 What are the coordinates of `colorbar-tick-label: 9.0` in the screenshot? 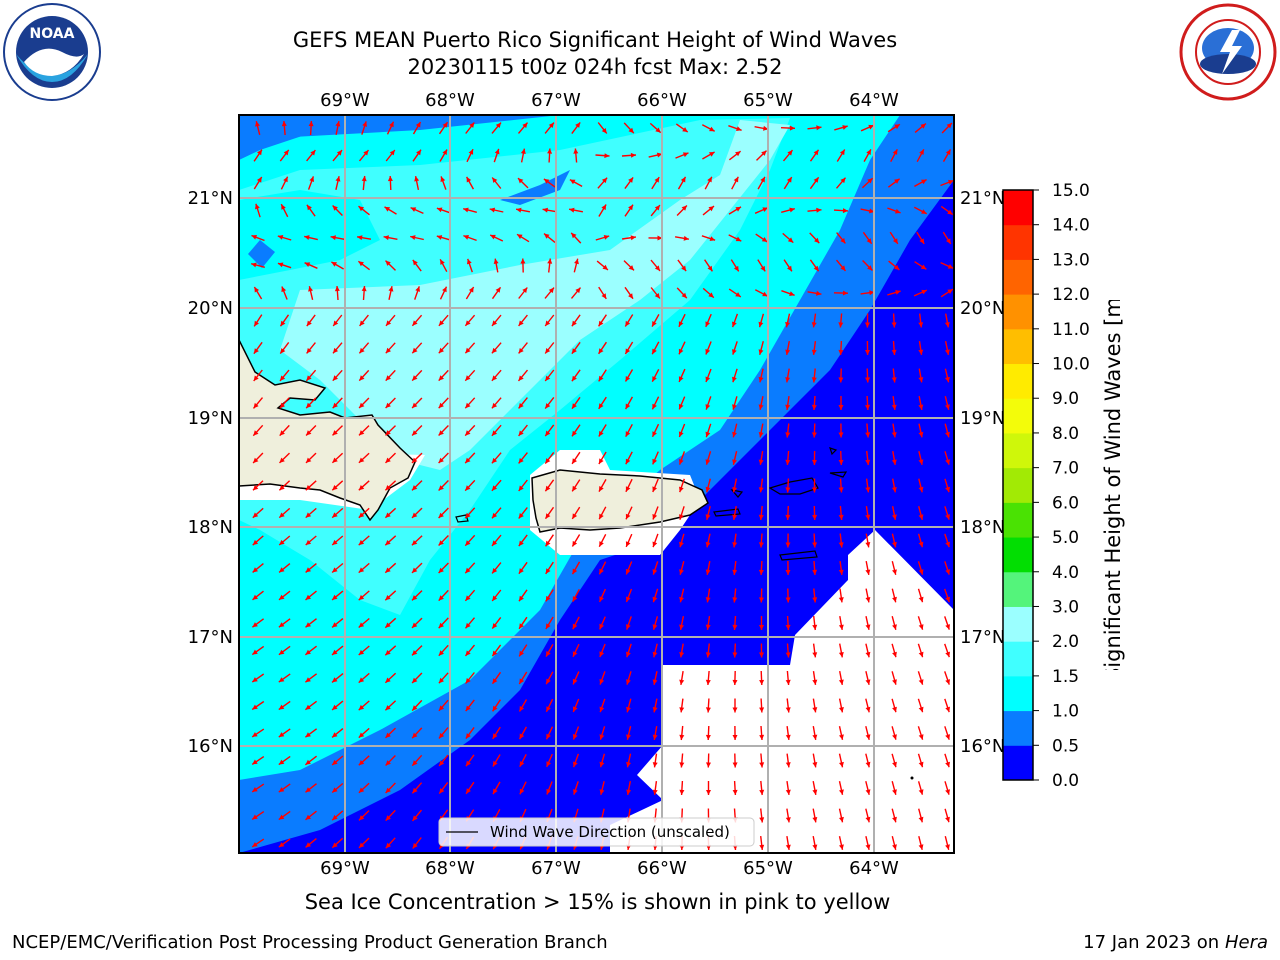 It's located at (1065, 399).